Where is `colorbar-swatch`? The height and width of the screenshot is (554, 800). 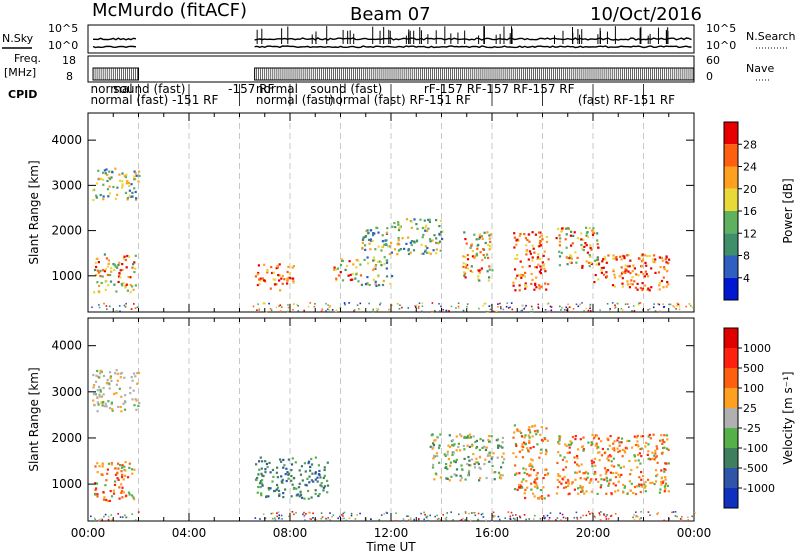 colorbar-swatch is located at coordinates (731, 358).